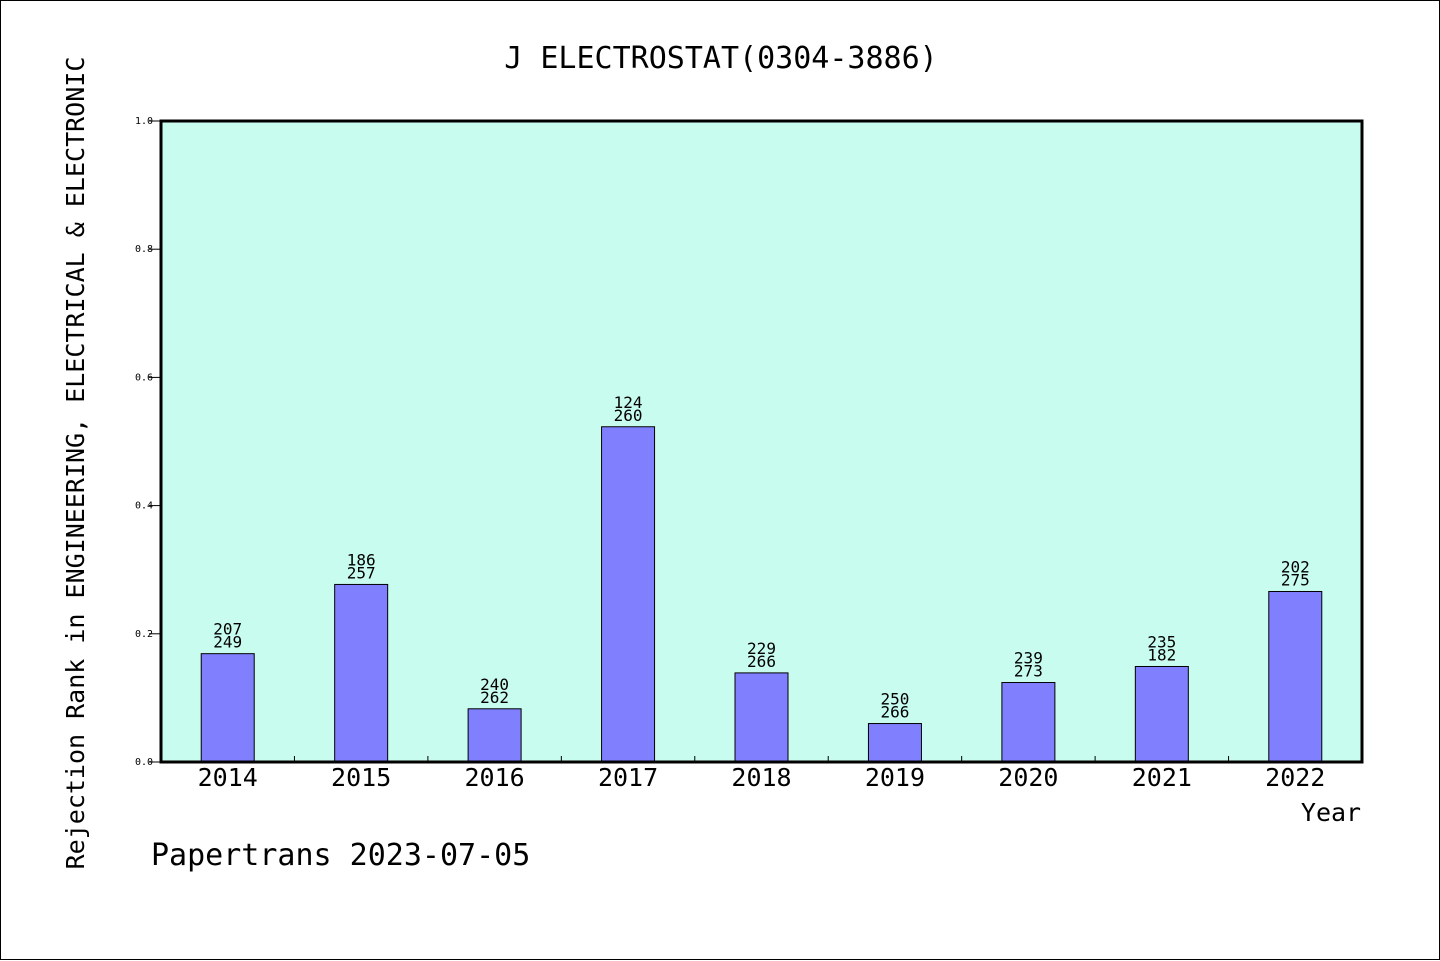  Describe the element at coordinates (144, 121) in the screenshot. I see `y-tick-label: 1.0` at that location.